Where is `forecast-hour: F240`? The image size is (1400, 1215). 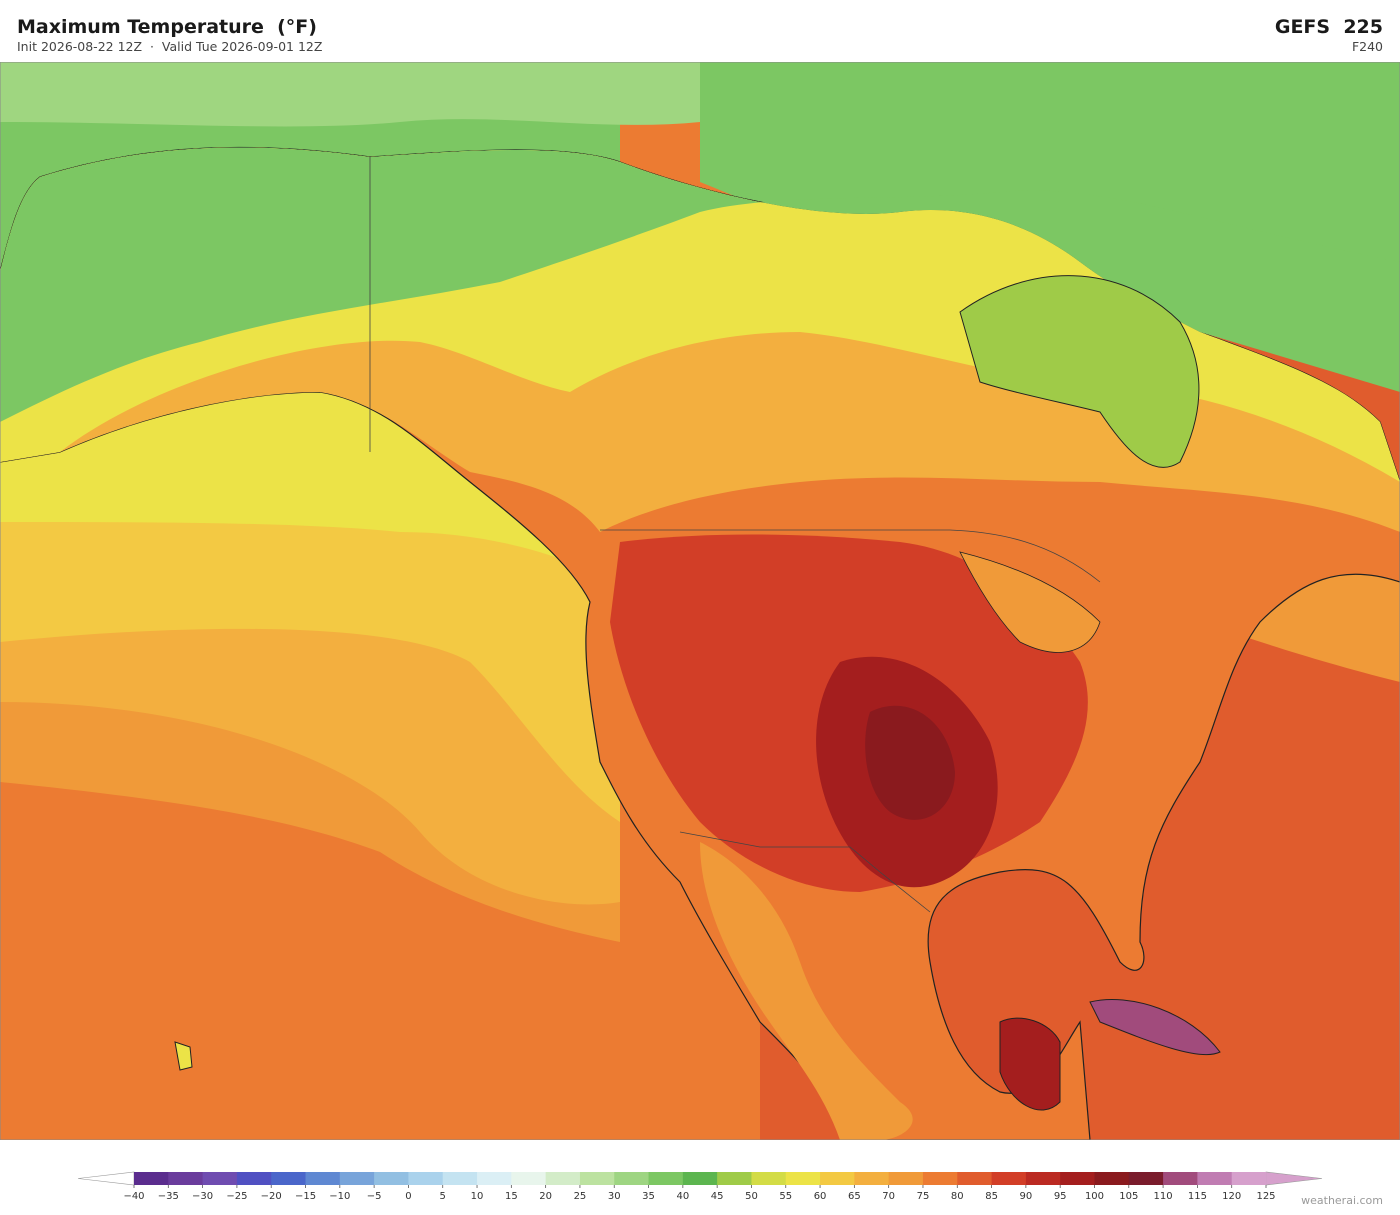
forecast-hour: F240 is located at coordinates (1367, 46).